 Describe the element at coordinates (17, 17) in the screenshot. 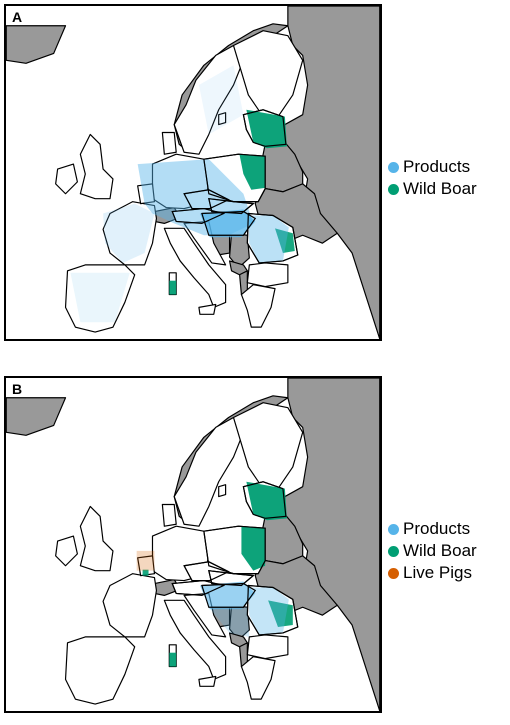

I see `panel-label-a: A` at that location.